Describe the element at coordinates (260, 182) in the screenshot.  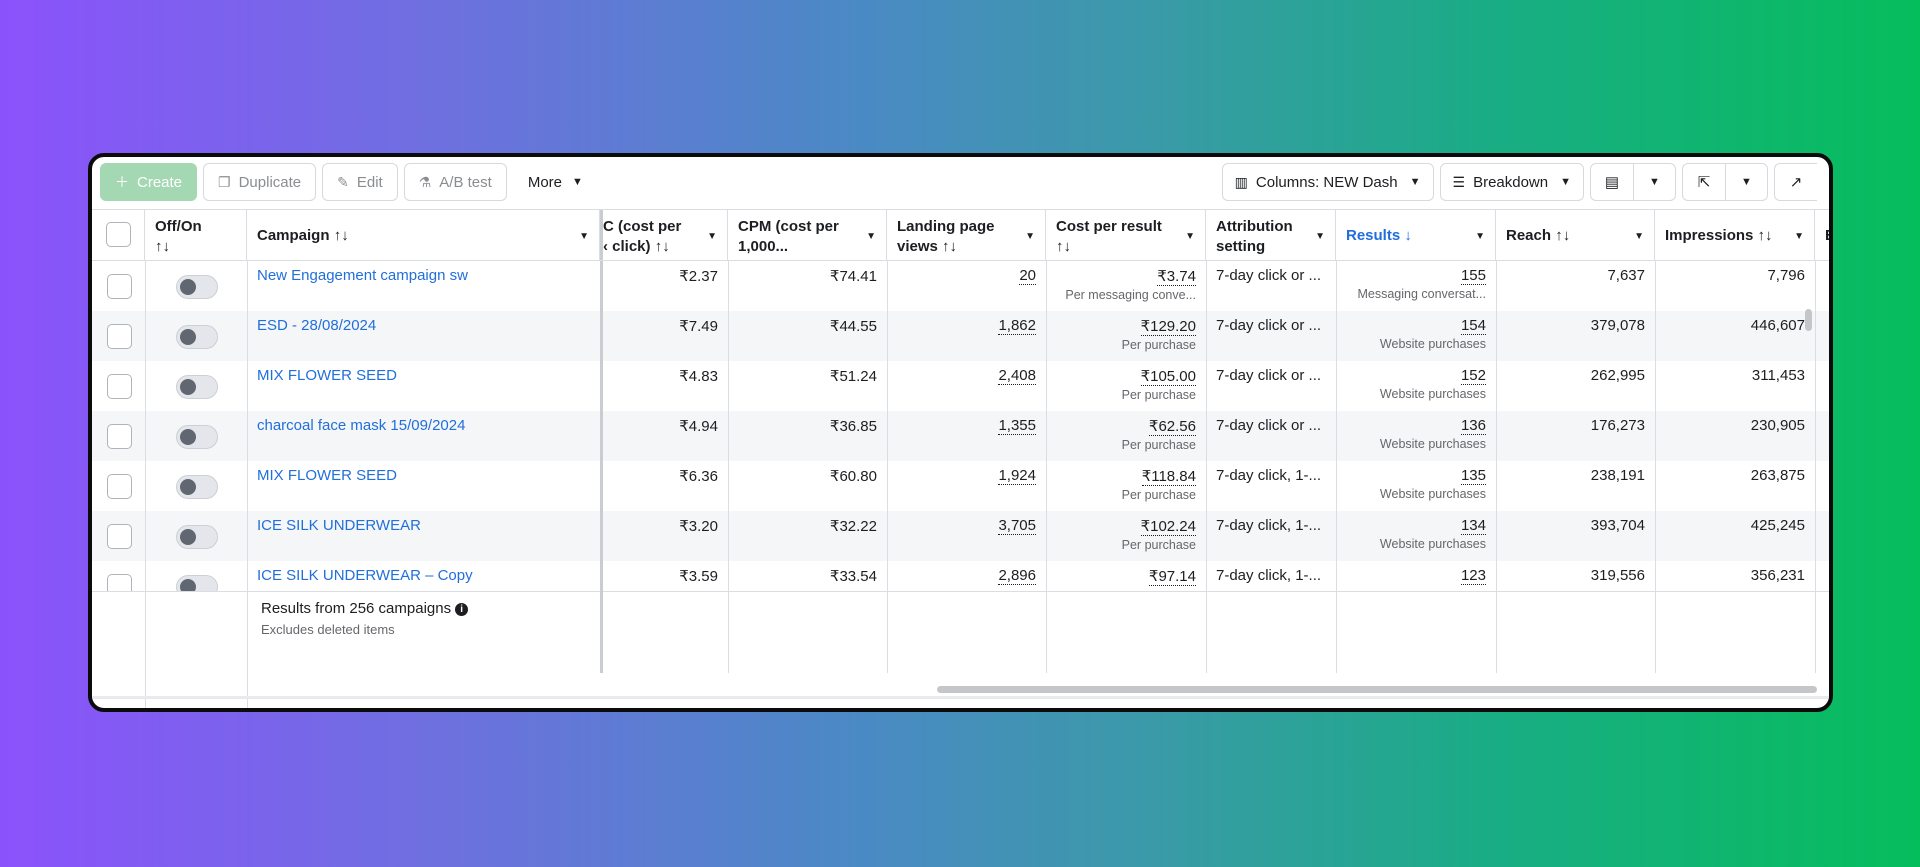
I see `duplicate-button: ❐ Duplicate` at that location.